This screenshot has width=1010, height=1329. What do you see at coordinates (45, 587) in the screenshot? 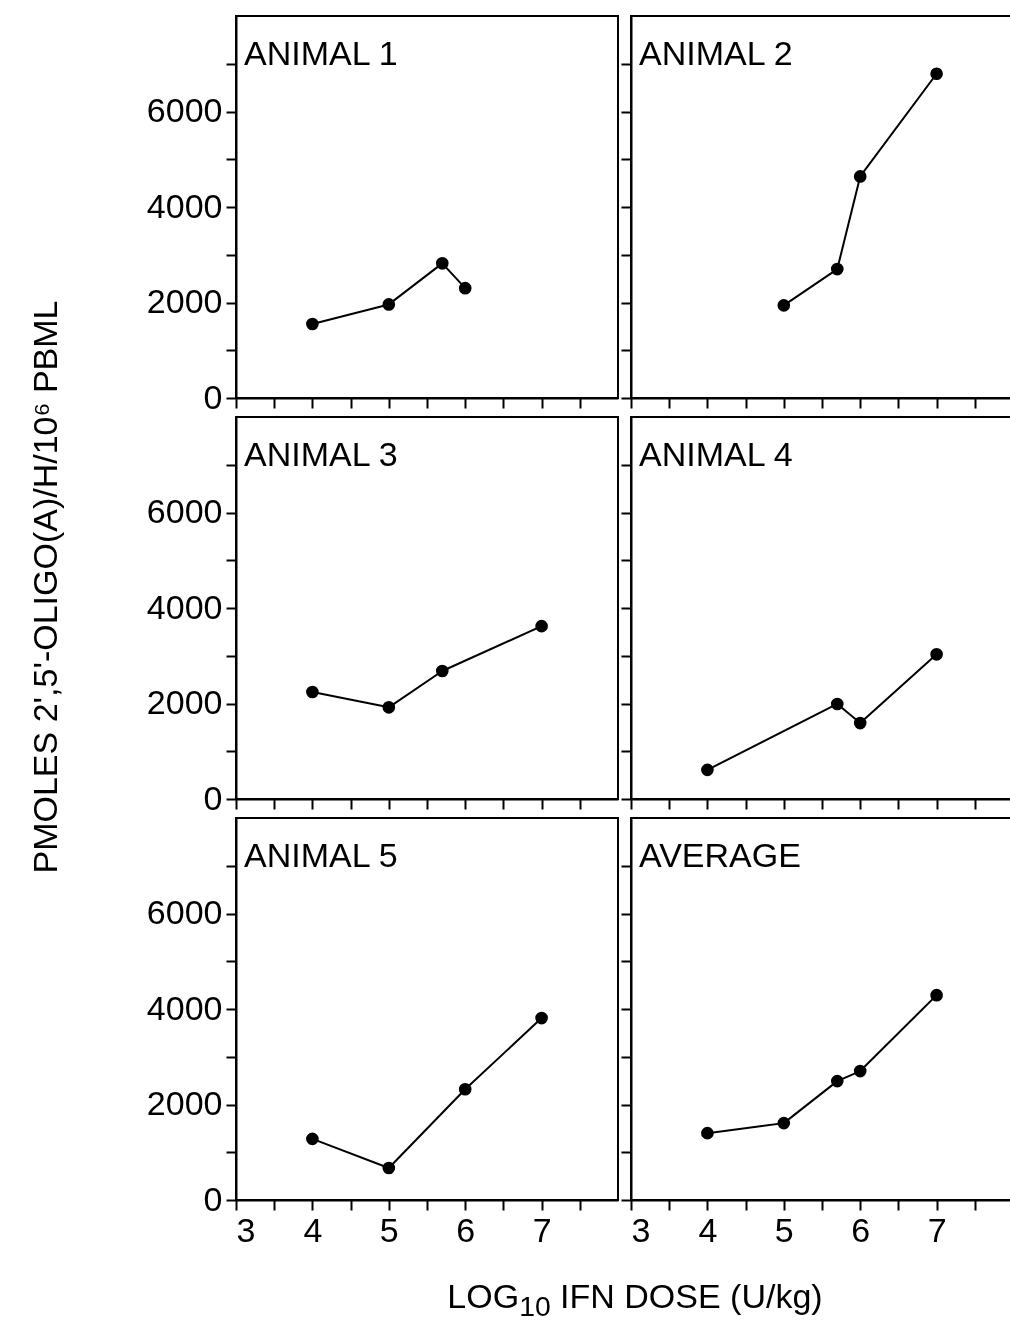
I see `y-axis-title: PMOLES 2',5'-OLIGO(A)/H/10⁶ PBML` at bounding box center [45, 587].